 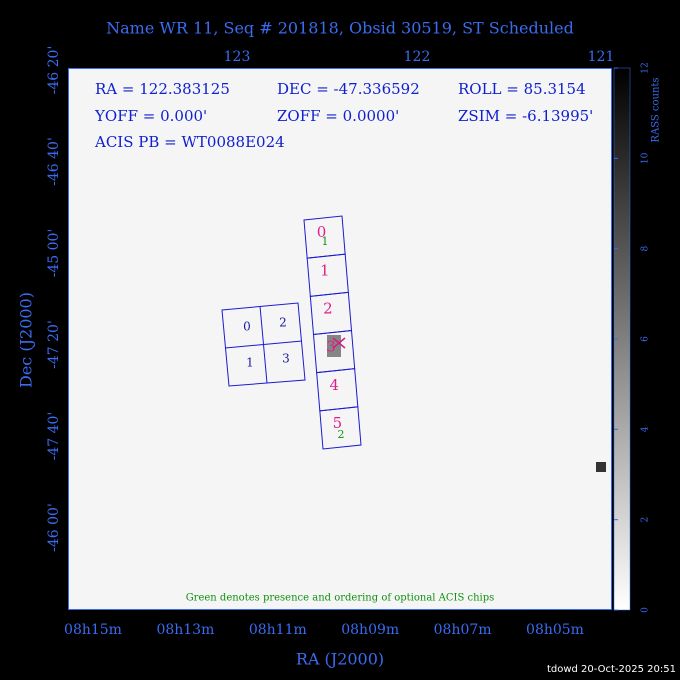 I want to click on info: ZSIM = -6.13995', so click(x=525, y=116).